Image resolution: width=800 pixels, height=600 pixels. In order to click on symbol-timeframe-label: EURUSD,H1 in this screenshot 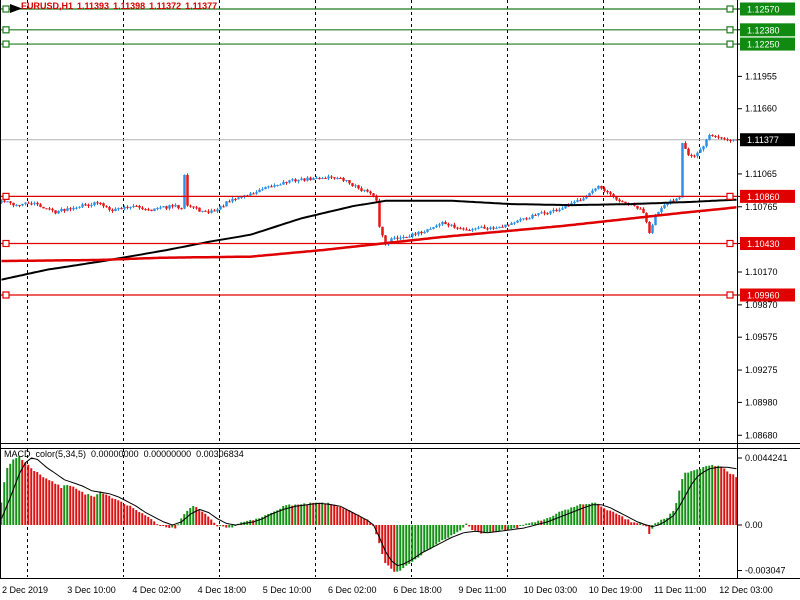, I will do `click(47, 6)`.